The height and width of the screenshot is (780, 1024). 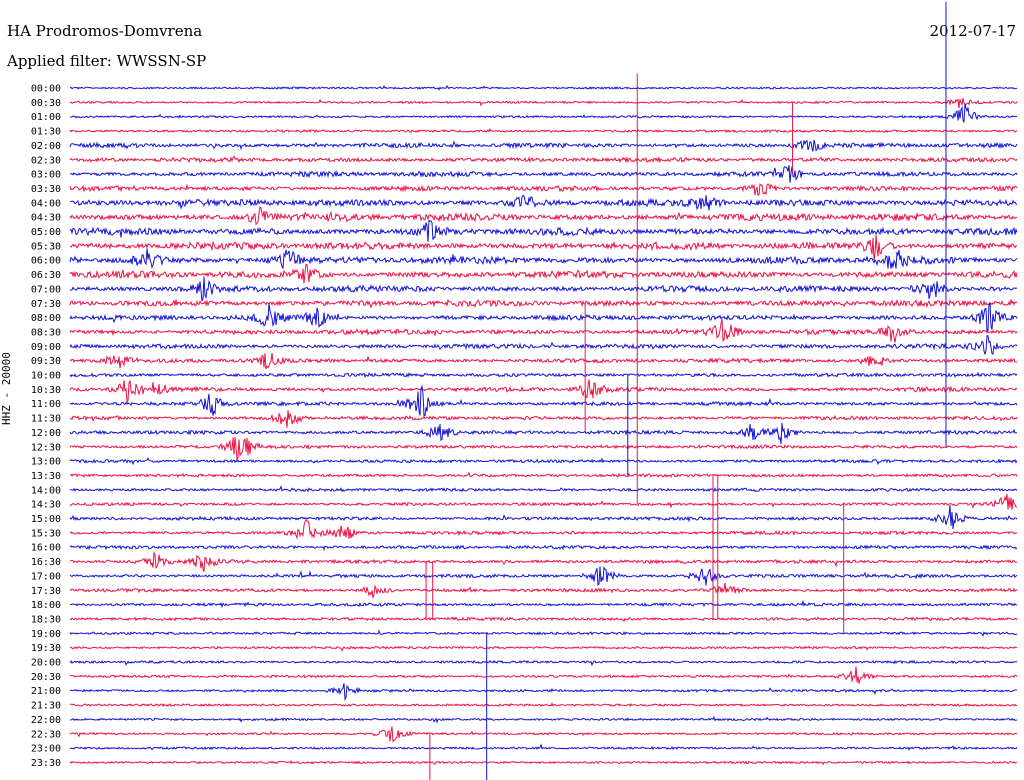 What do you see at coordinates (46, 318) in the screenshot?
I see `time-tick-label: 08:00` at bounding box center [46, 318].